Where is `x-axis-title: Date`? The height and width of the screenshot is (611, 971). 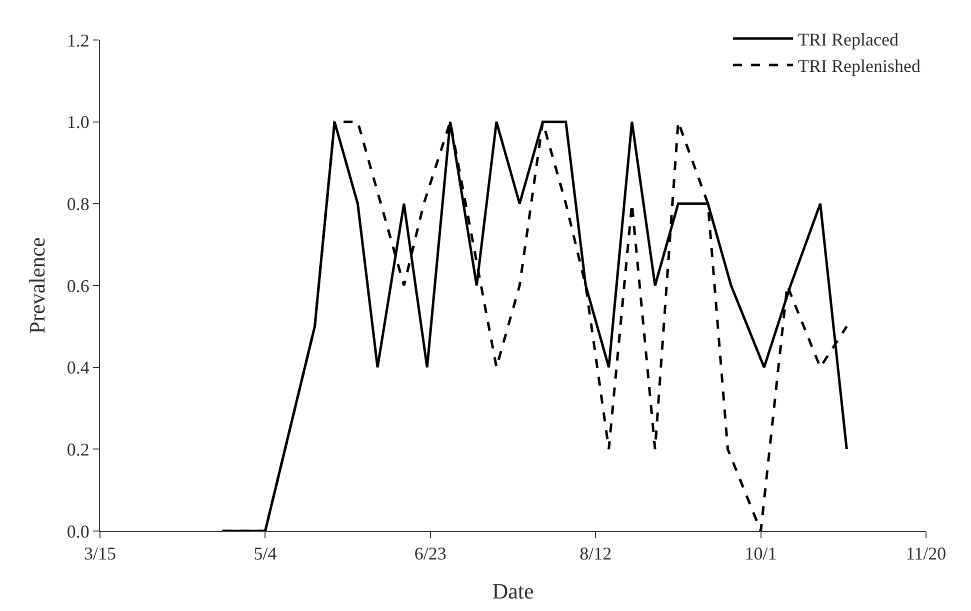
x-axis-title: Date is located at coordinates (513, 591).